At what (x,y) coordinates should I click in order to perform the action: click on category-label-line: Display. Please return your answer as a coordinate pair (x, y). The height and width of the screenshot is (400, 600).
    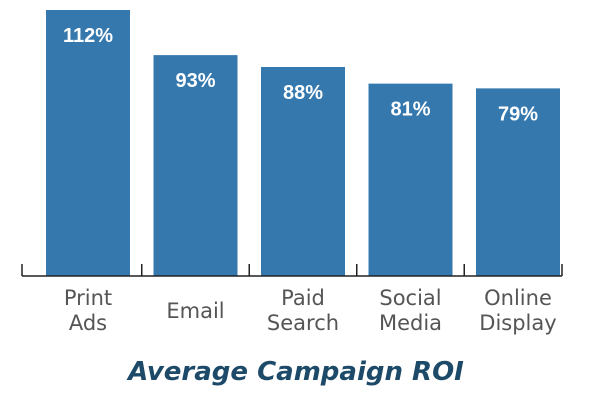
    Looking at the image, I should click on (517, 323).